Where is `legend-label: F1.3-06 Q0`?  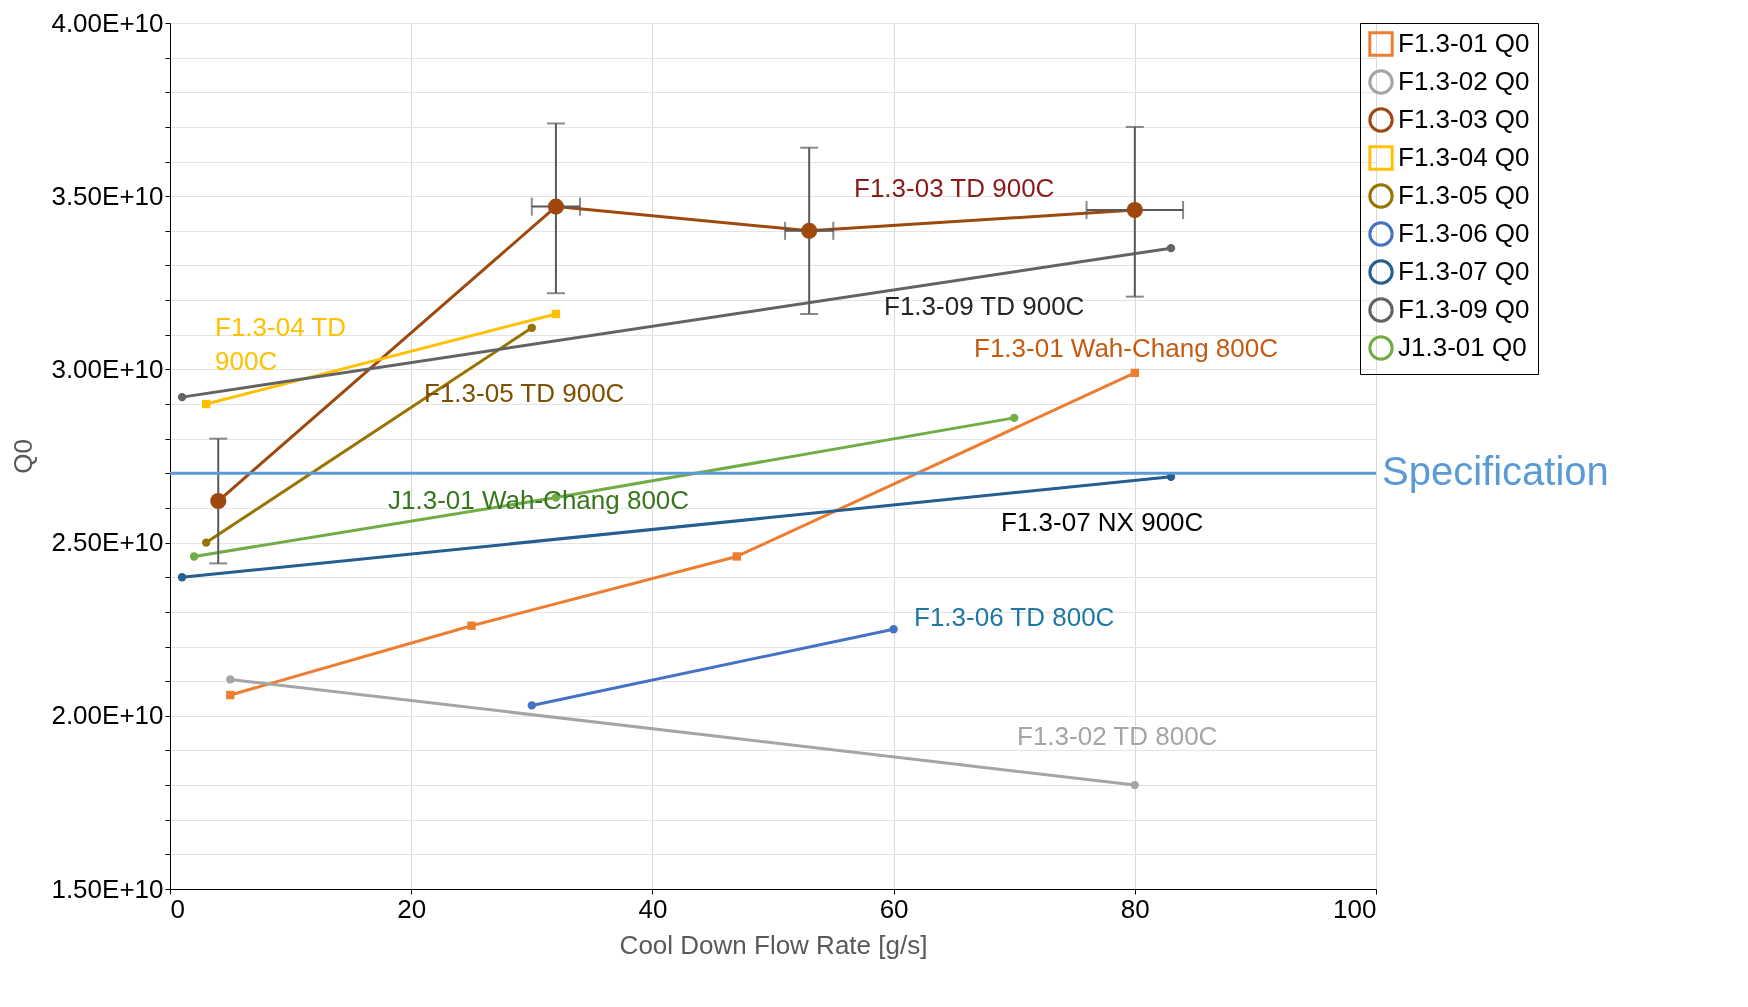 legend-label: F1.3-06 Q0 is located at coordinates (1464, 233).